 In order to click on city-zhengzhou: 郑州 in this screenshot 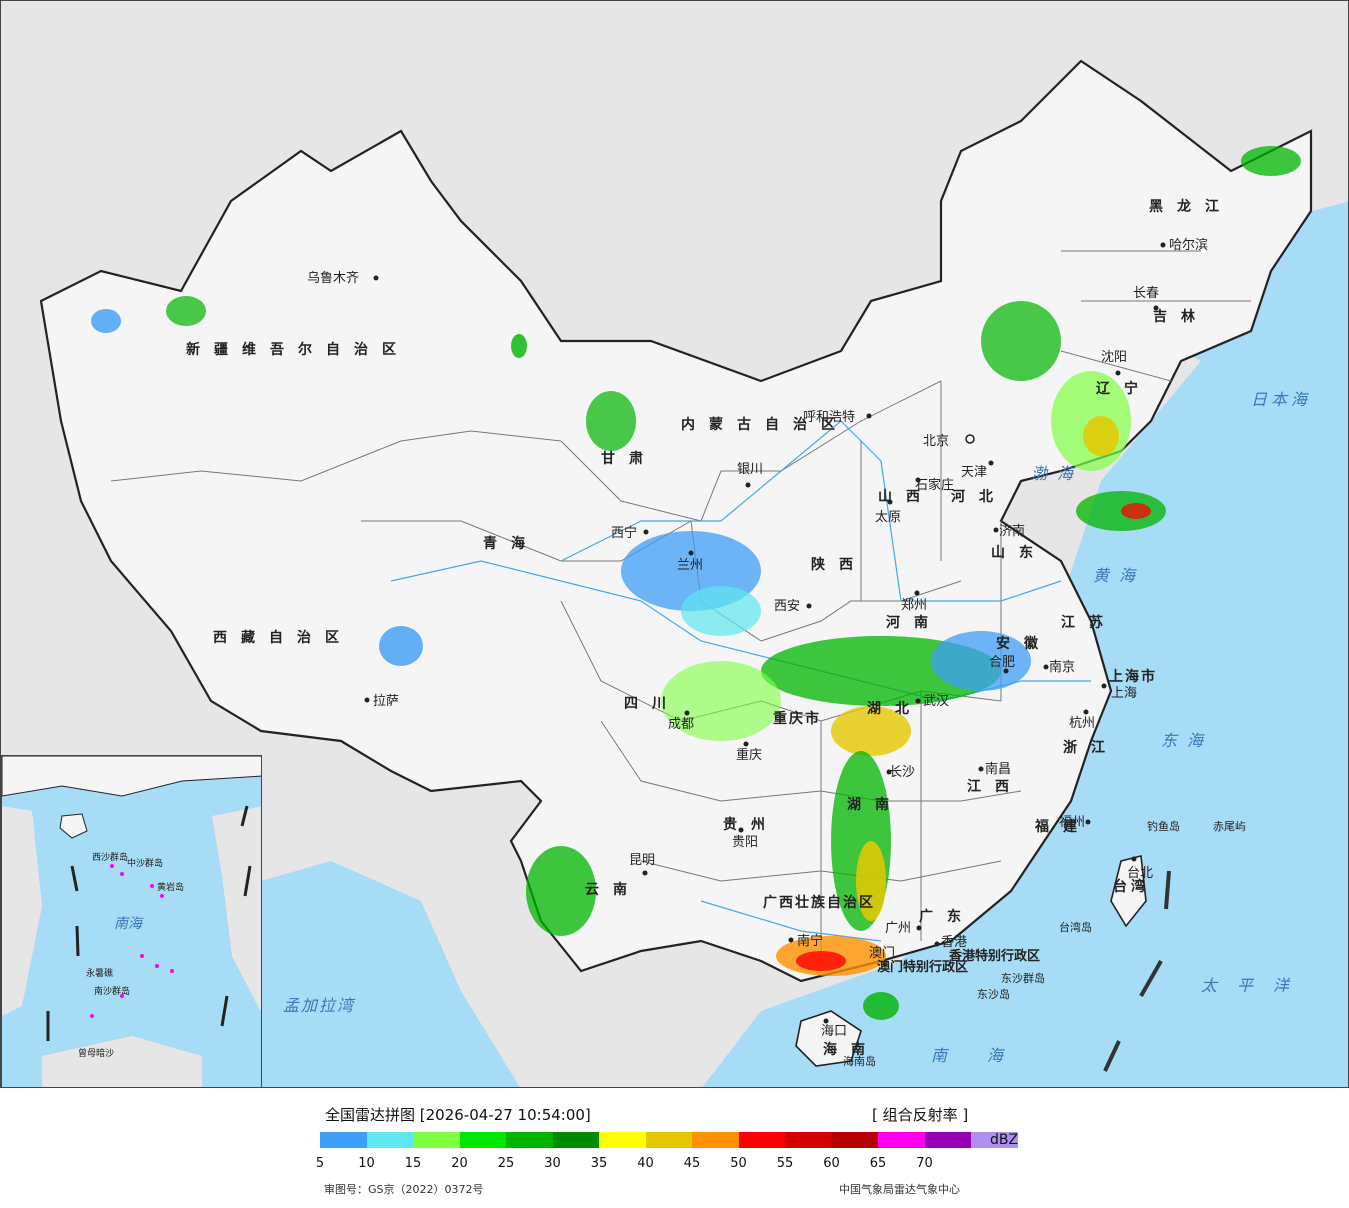, I will do `click(914, 605)`.